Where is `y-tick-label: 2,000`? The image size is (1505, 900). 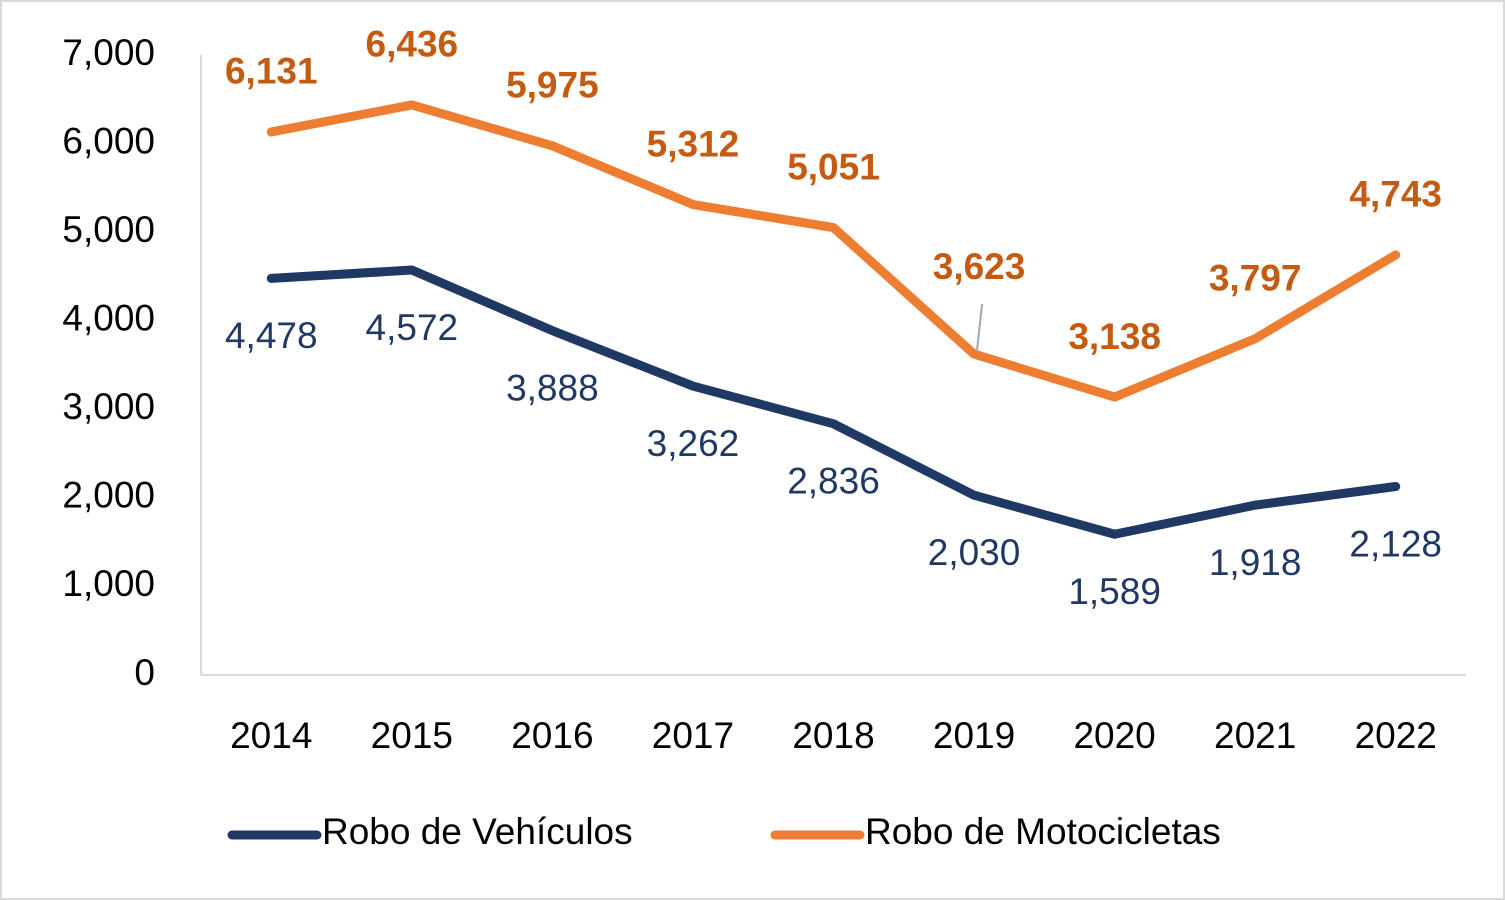 y-tick-label: 2,000 is located at coordinates (108, 495).